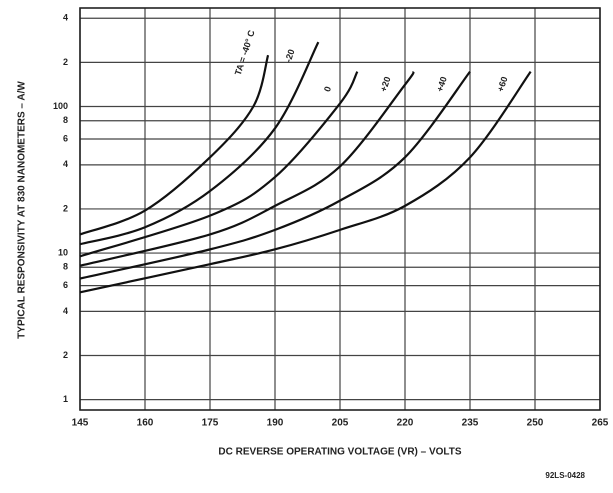 The height and width of the screenshot is (493, 613). Describe the element at coordinates (145, 423) in the screenshot. I see `x-tick-label: 160` at that location.